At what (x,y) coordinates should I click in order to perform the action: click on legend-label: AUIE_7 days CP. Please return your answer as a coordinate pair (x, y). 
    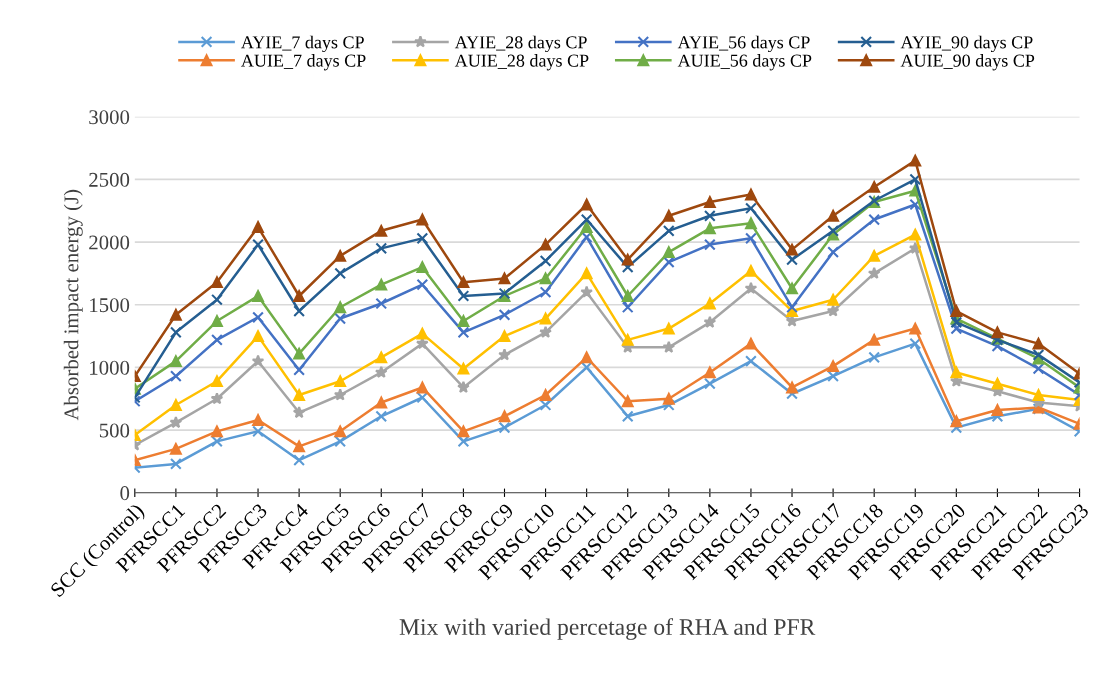
    Looking at the image, I should click on (303, 62).